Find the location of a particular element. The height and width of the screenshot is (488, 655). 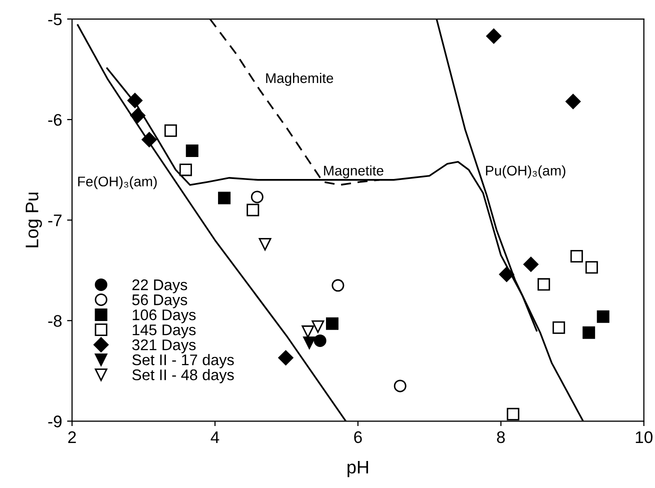

legend-label: 22 Days is located at coordinates (160, 286).